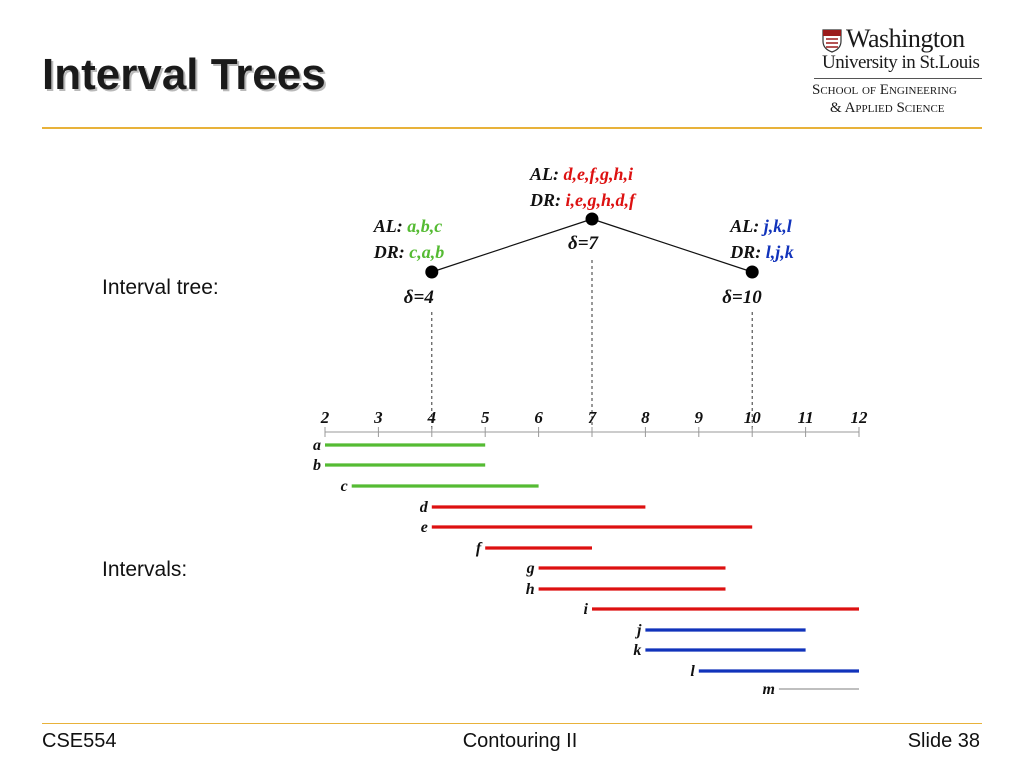  I want to click on interval-row-g: g, so click(626, 568).